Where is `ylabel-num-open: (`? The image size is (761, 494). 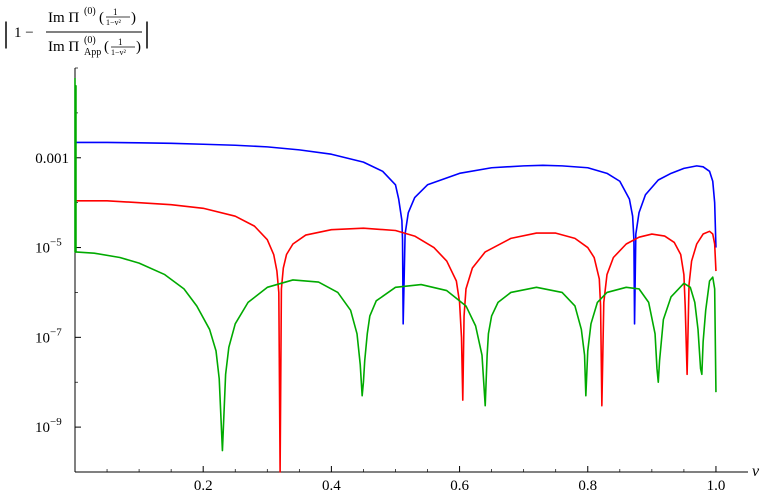 ylabel-num-open: ( is located at coordinates (101, 18).